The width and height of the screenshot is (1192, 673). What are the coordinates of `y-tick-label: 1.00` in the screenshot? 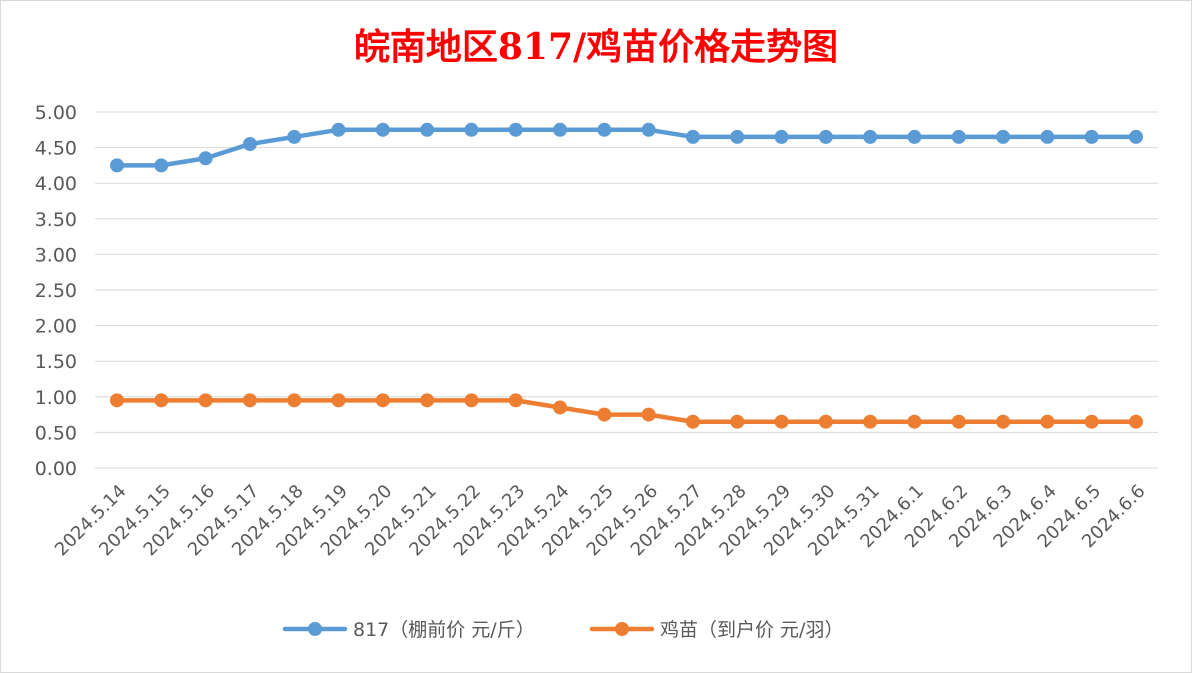 It's located at (56, 398).